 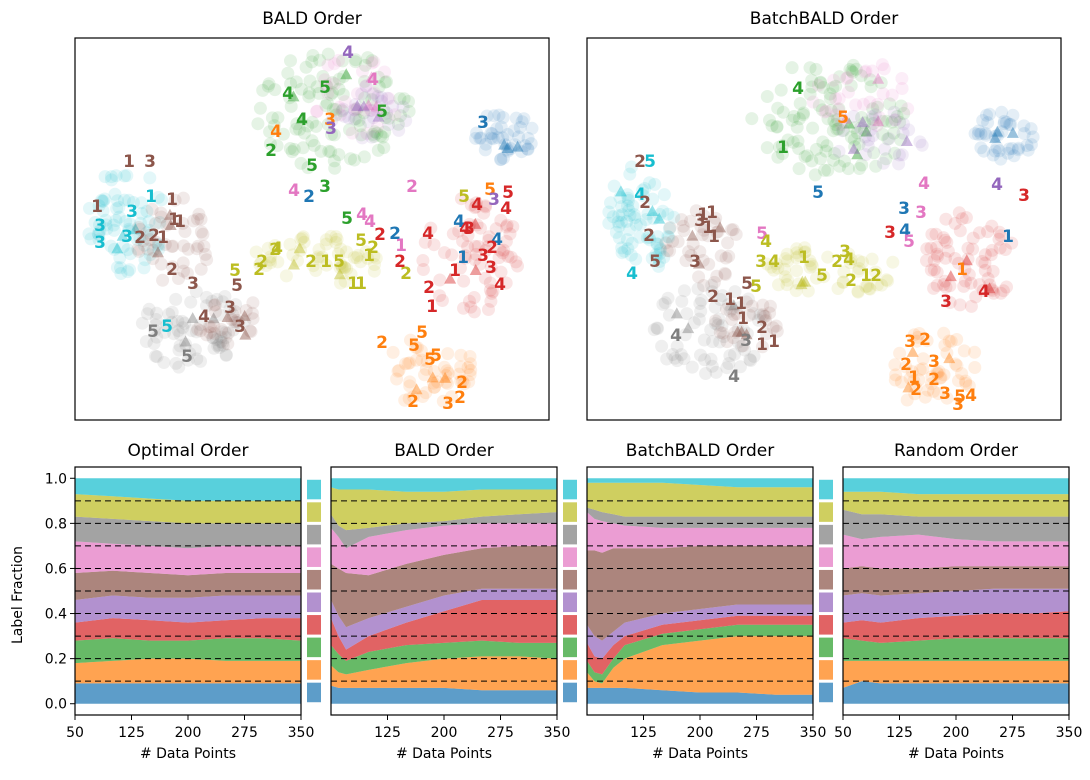 What do you see at coordinates (500, 733) in the screenshot?
I see `x-tick-label: 275` at bounding box center [500, 733].